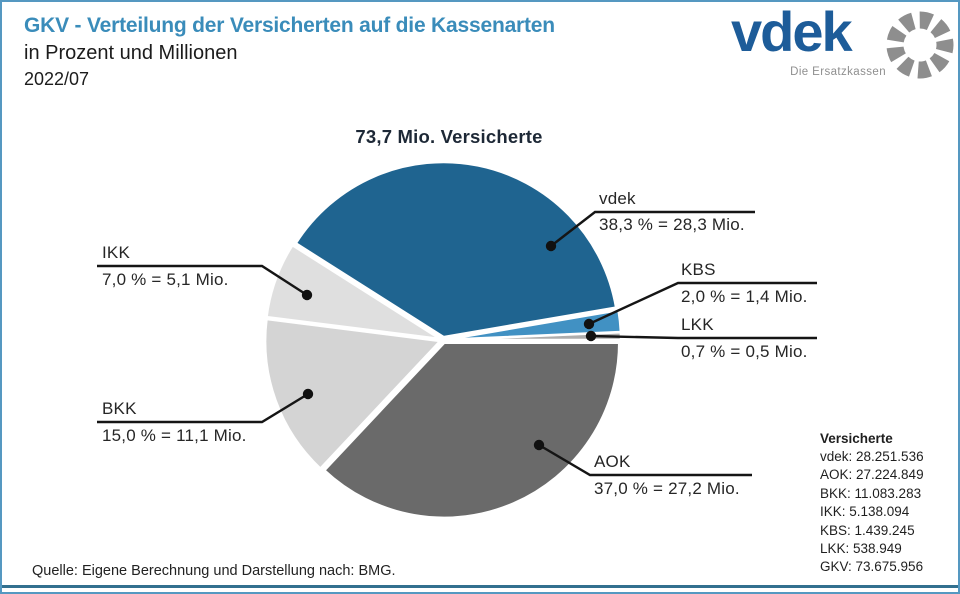 The height and width of the screenshot is (594, 960). Describe the element at coordinates (589, 324) in the screenshot. I see `callout-dot-kbs` at that location.